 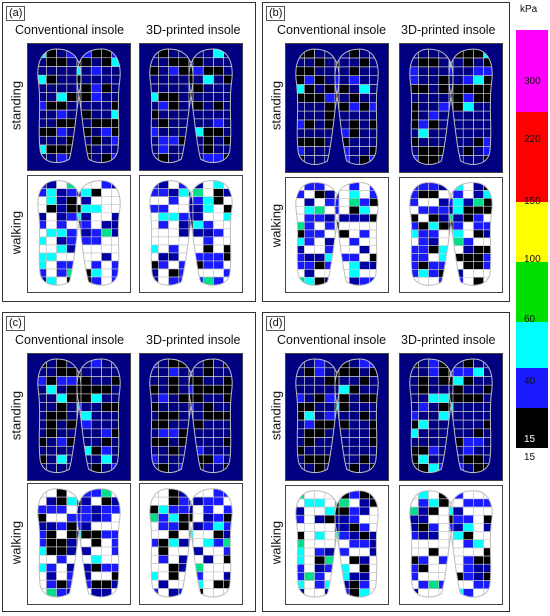 I want to click on scale-tick: 15, so click(x=530, y=439).